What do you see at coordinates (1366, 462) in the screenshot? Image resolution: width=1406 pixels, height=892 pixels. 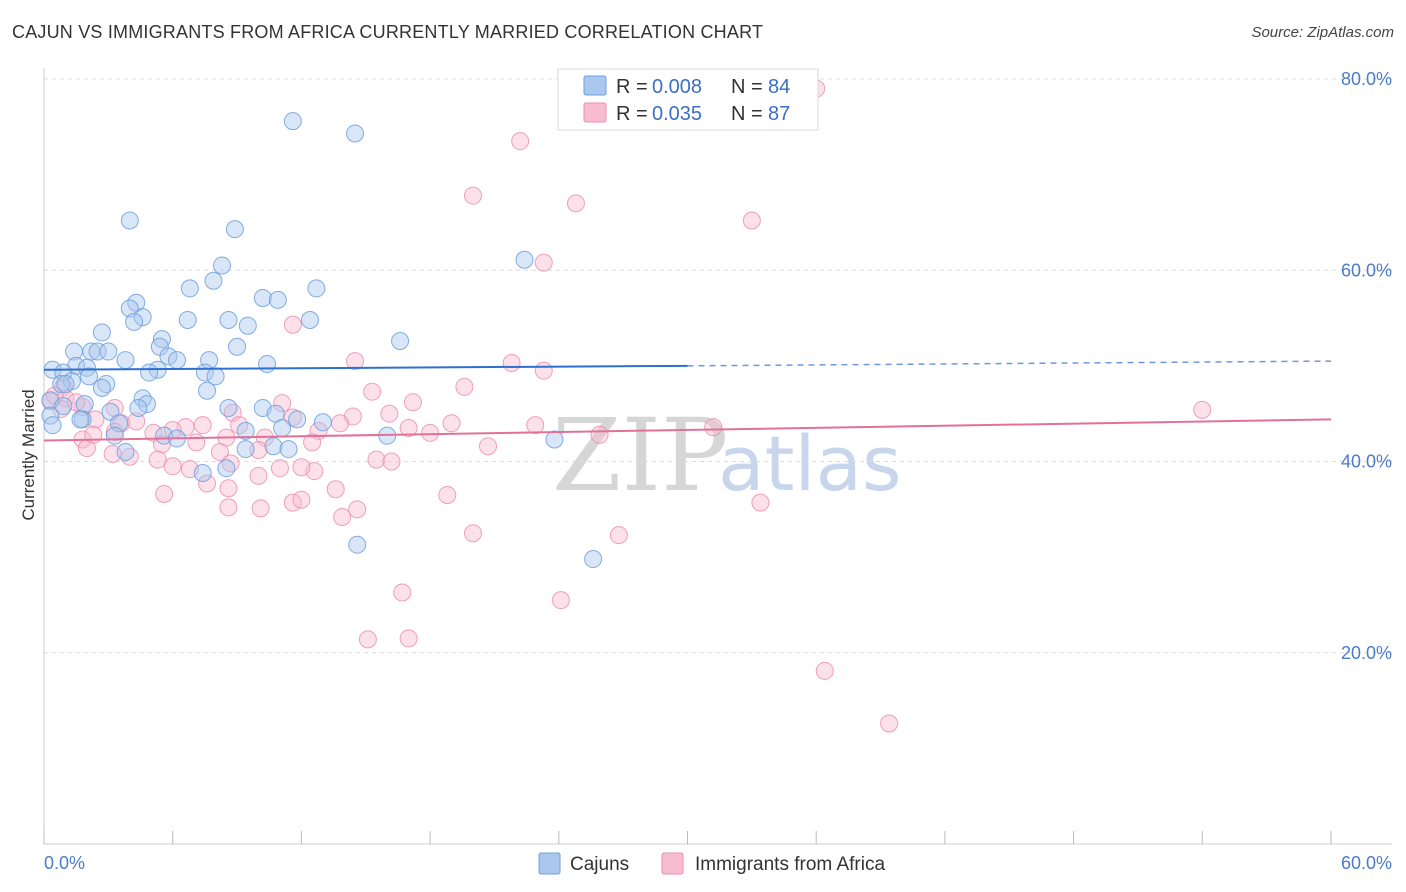 I see `y-tick-label-40: 40.0%` at bounding box center [1366, 462].